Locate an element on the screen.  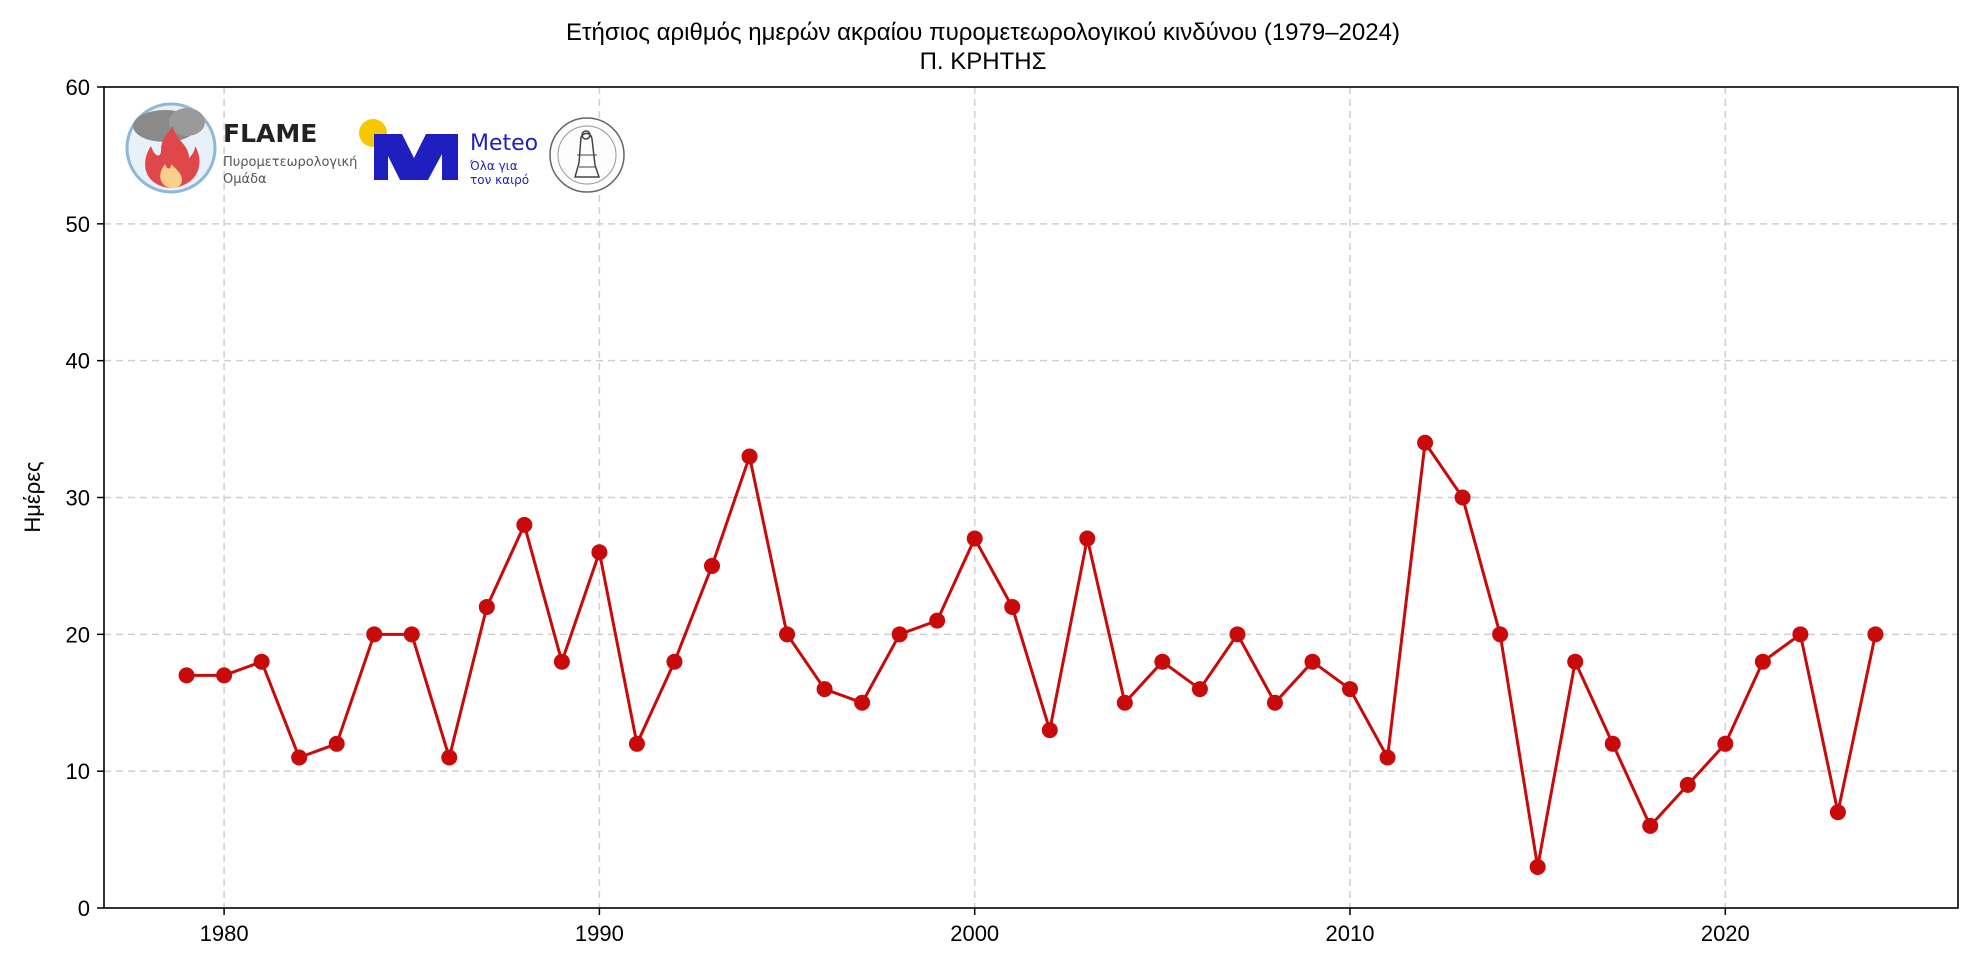
meteo-m-icon is located at coordinates (416, 157).